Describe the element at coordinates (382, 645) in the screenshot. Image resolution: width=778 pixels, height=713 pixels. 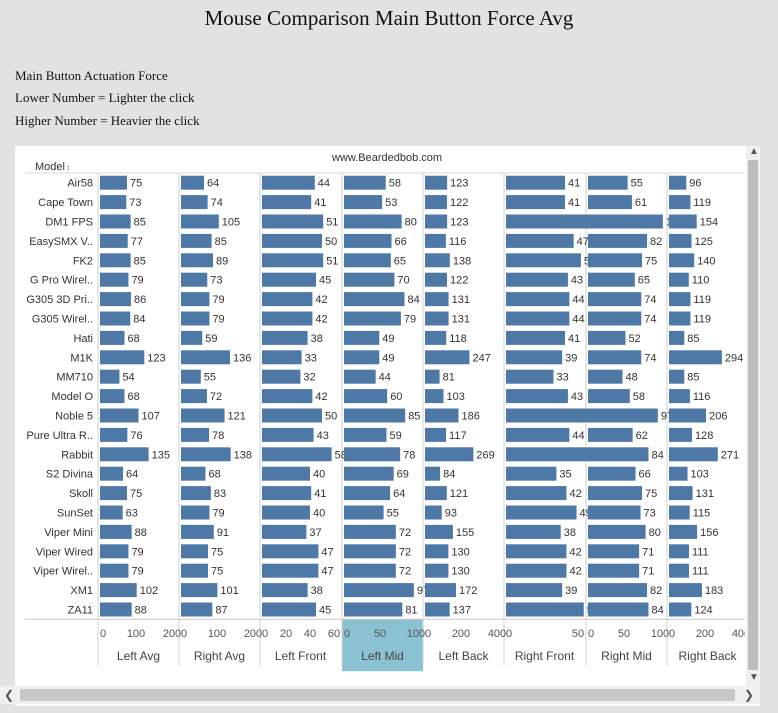
I see `highlight-header-bg` at that location.